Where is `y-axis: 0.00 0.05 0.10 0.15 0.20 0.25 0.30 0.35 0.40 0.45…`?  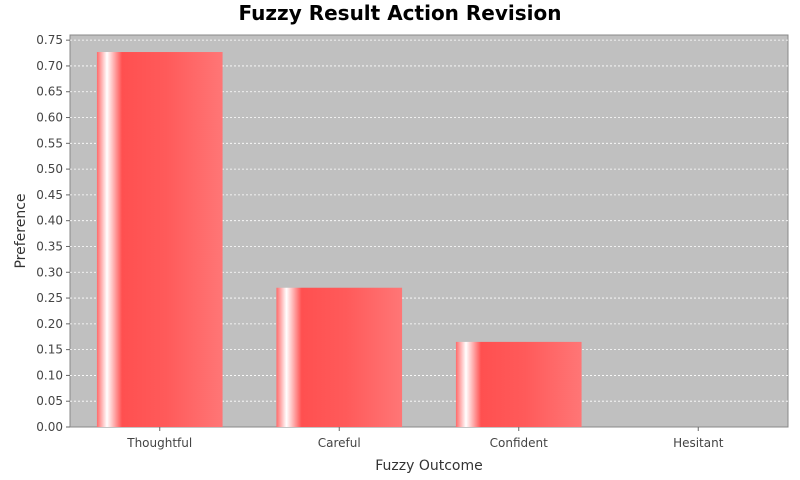 y-axis: 0.00 0.05 0.10 0.15 0.20 0.25 0.30 0.35 0.40 0.45… is located at coordinates (53, 233).